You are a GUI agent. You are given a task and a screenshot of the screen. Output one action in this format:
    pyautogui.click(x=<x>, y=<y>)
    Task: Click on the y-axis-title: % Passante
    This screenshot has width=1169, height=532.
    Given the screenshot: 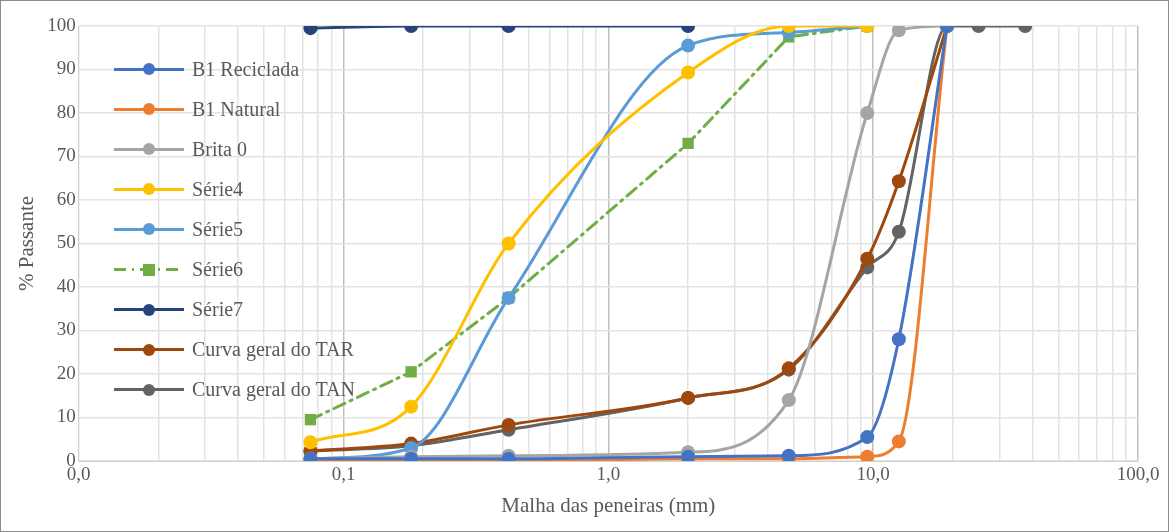 What is the action you would take?
    pyautogui.click(x=26, y=243)
    